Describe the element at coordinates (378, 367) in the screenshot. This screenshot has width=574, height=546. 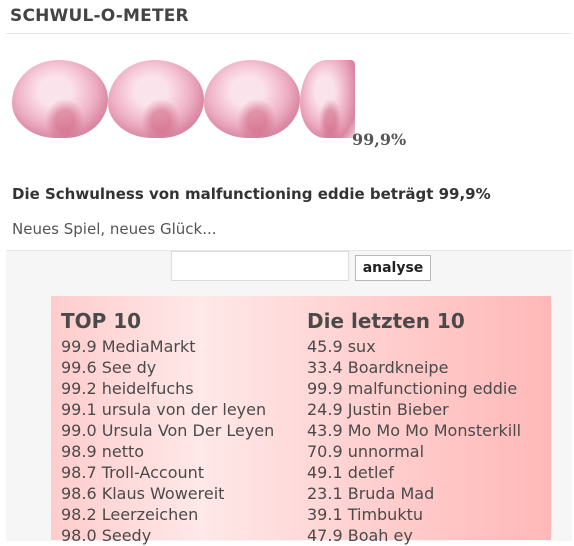
I see `list-item: 33.4 Boardkneipe` at that location.